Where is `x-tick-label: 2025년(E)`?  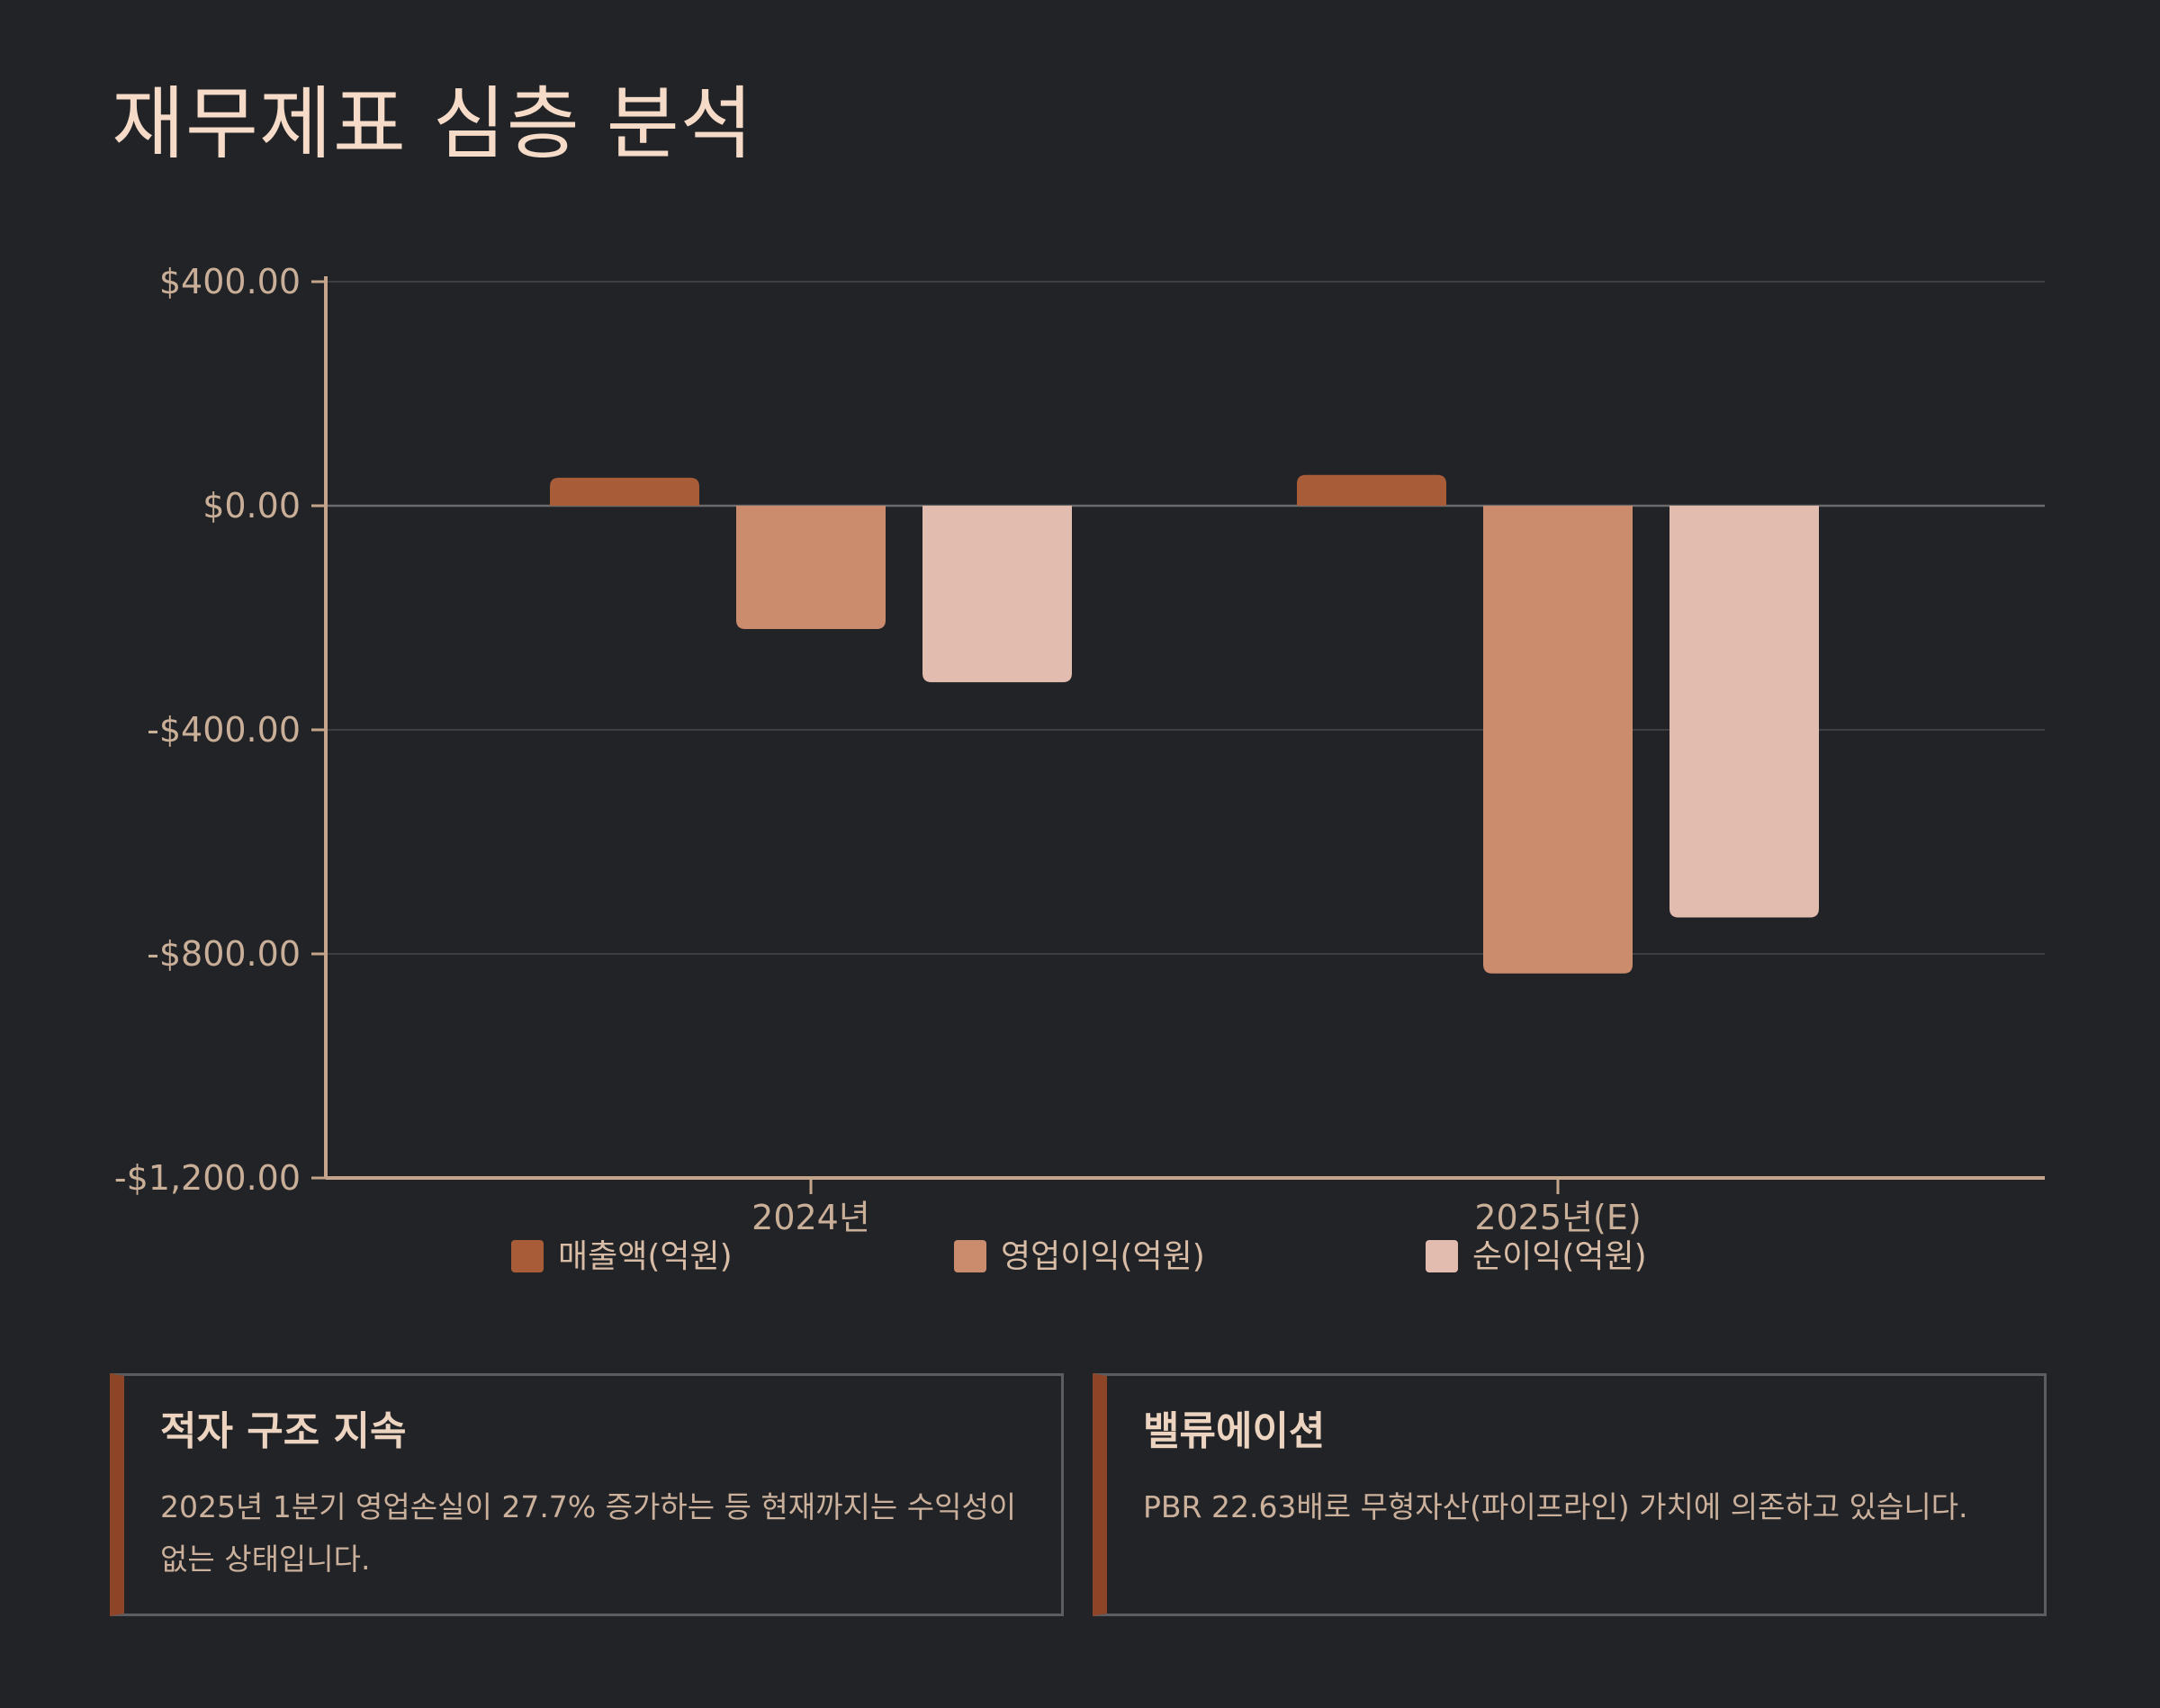 x-tick-label: 2025년(E) is located at coordinates (1558, 1217).